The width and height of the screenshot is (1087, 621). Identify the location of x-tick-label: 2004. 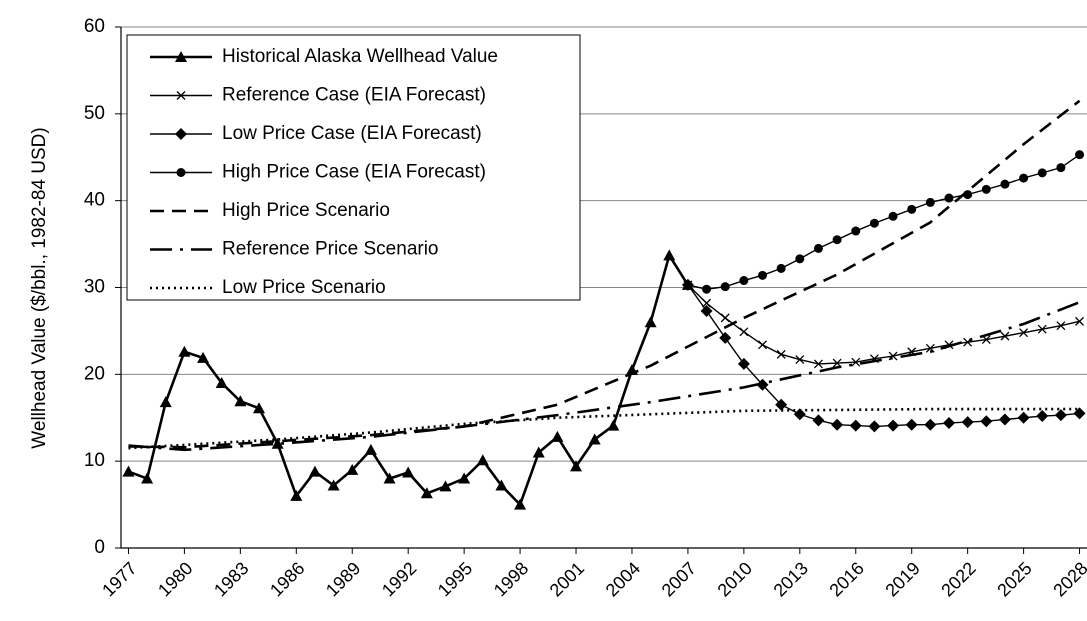
(623, 579).